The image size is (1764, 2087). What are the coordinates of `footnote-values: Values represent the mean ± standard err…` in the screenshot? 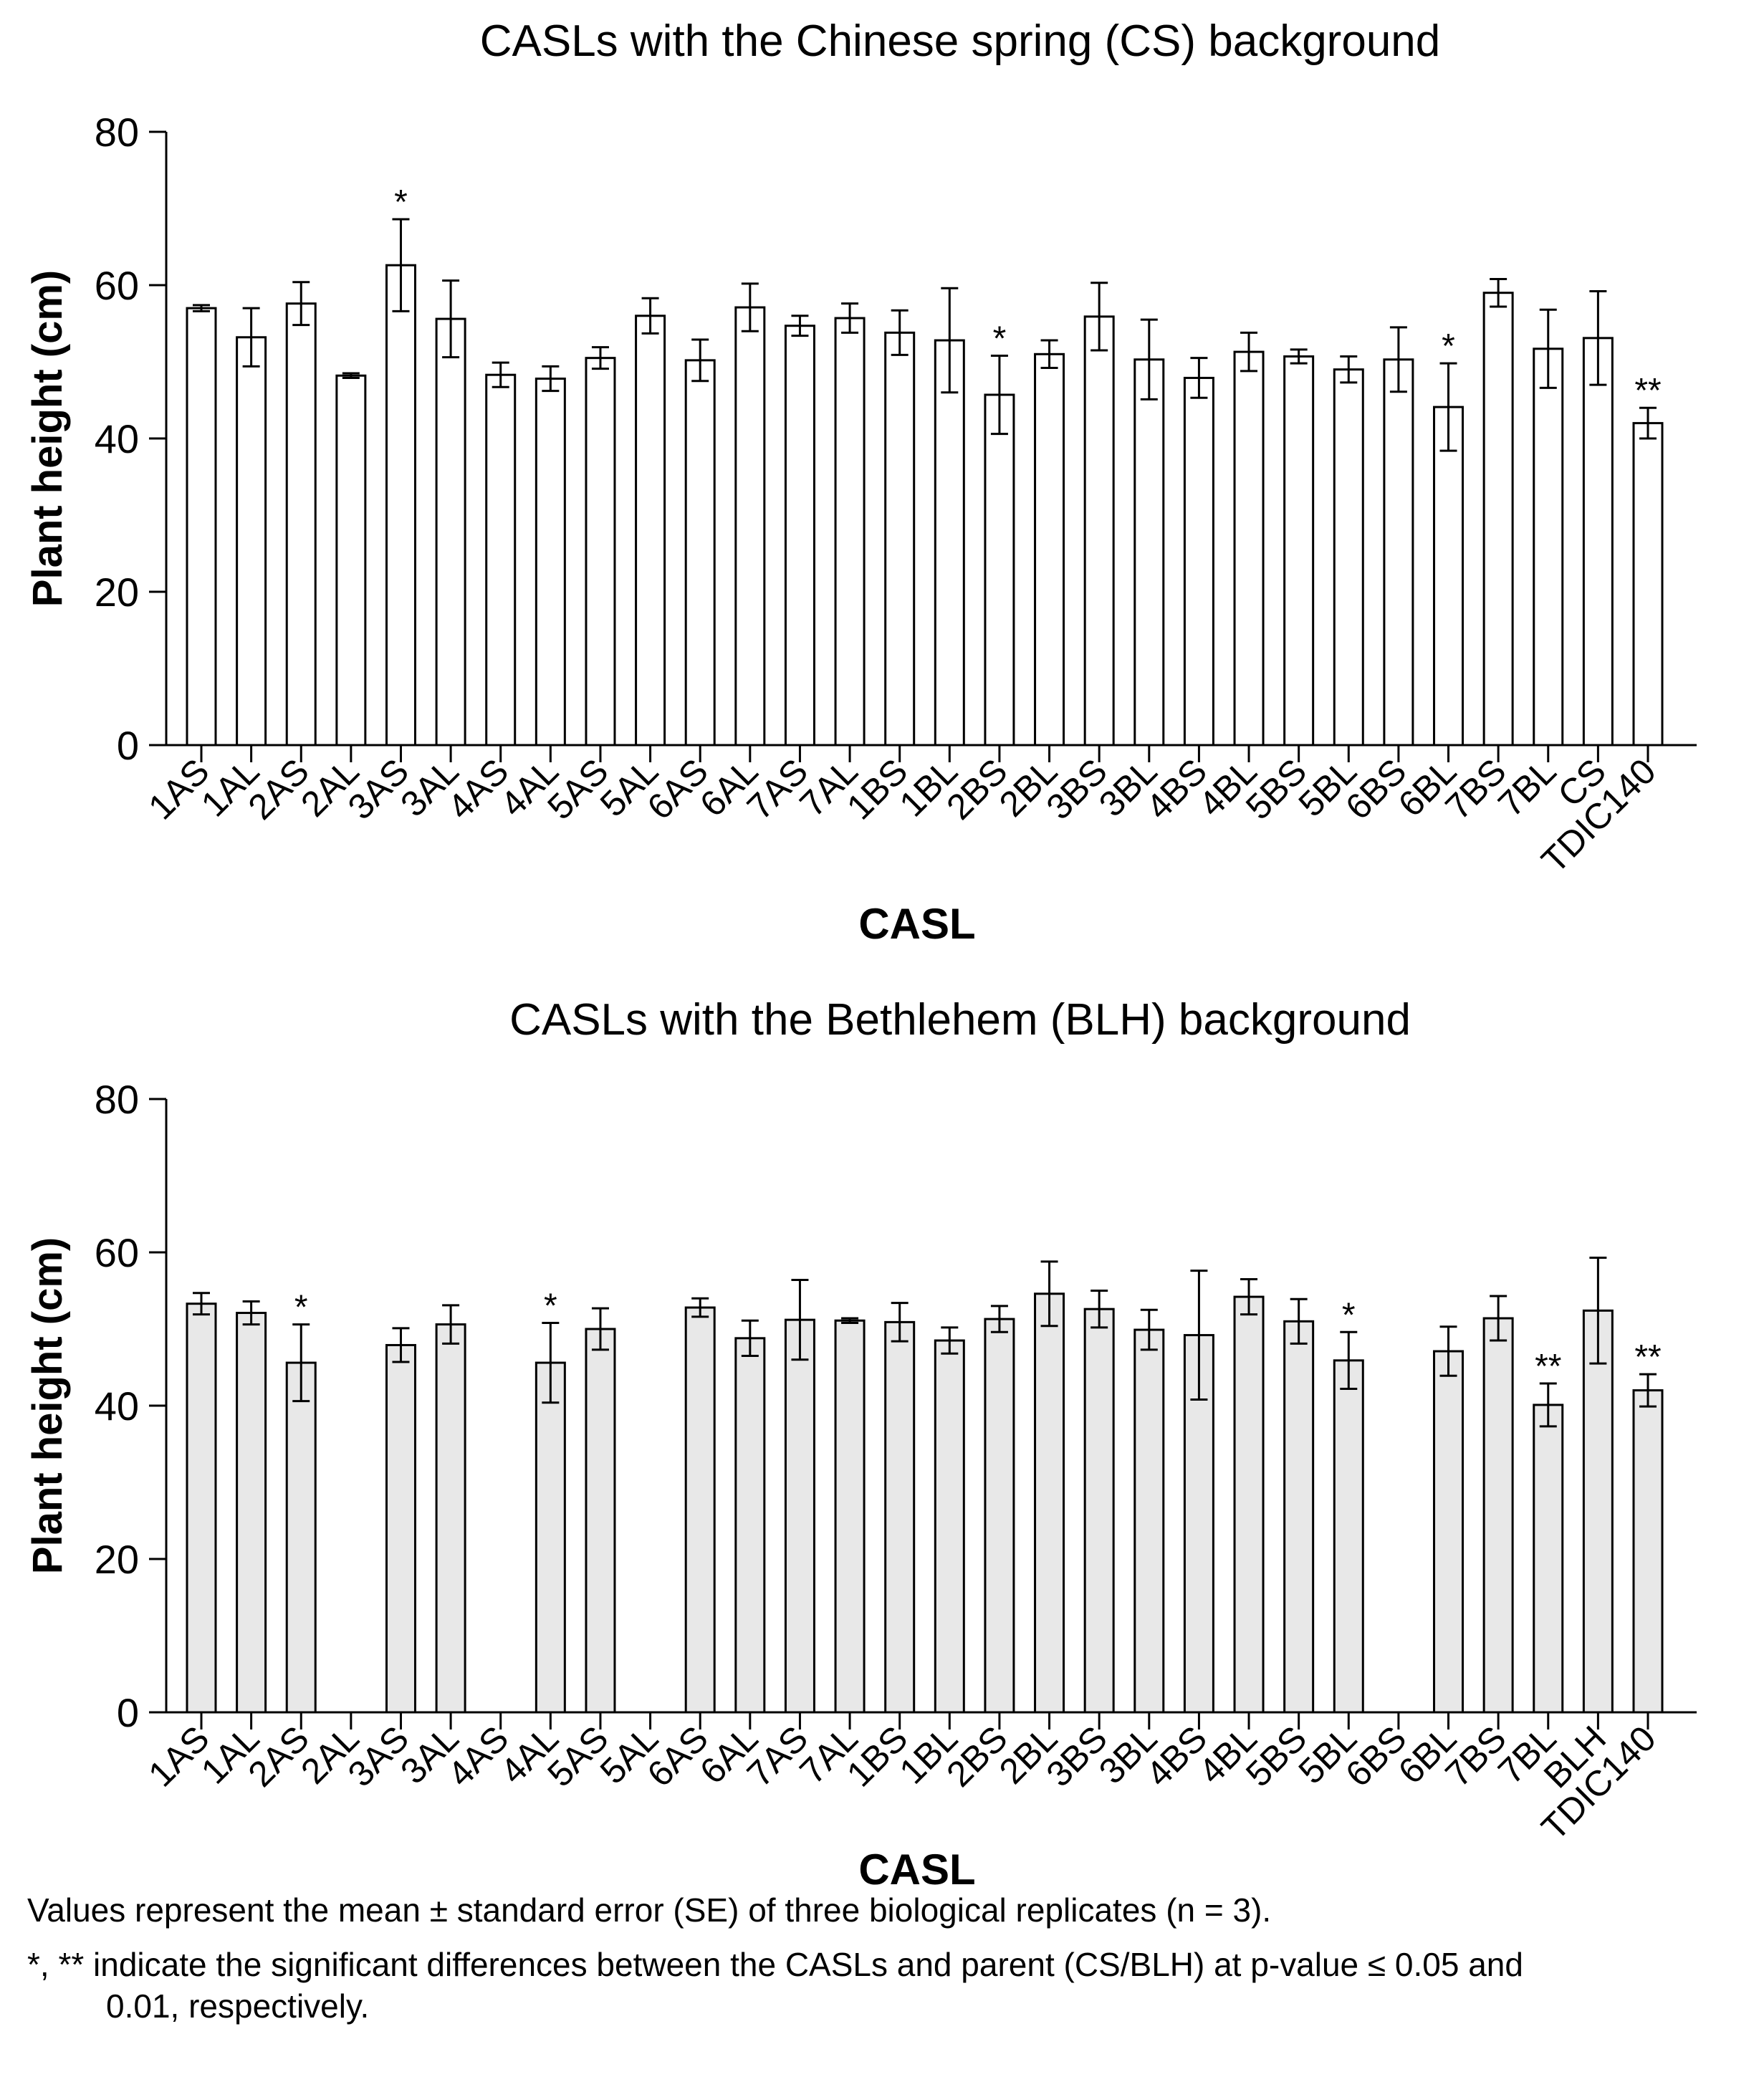 It's located at (649, 1910).